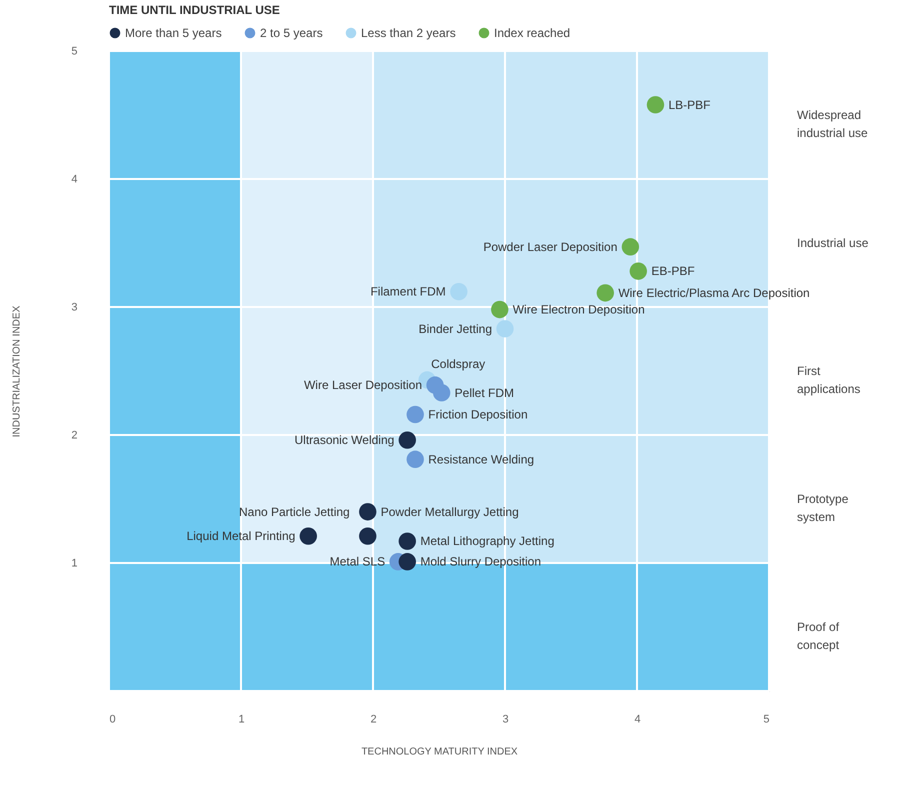 This screenshot has height=789, width=910. I want to click on y-tick-label: 3, so click(74, 308).